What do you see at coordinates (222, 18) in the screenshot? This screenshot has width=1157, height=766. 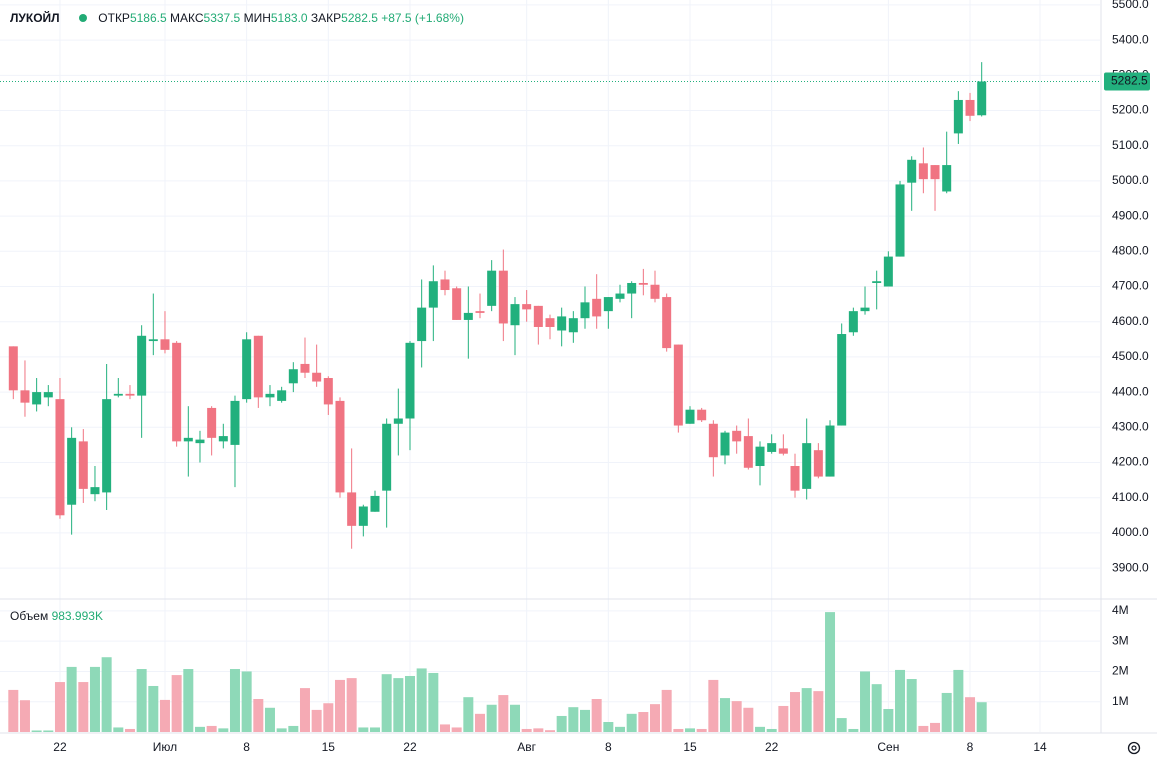 I see `high-value: 5337.5` at bounding box center [222, 18].